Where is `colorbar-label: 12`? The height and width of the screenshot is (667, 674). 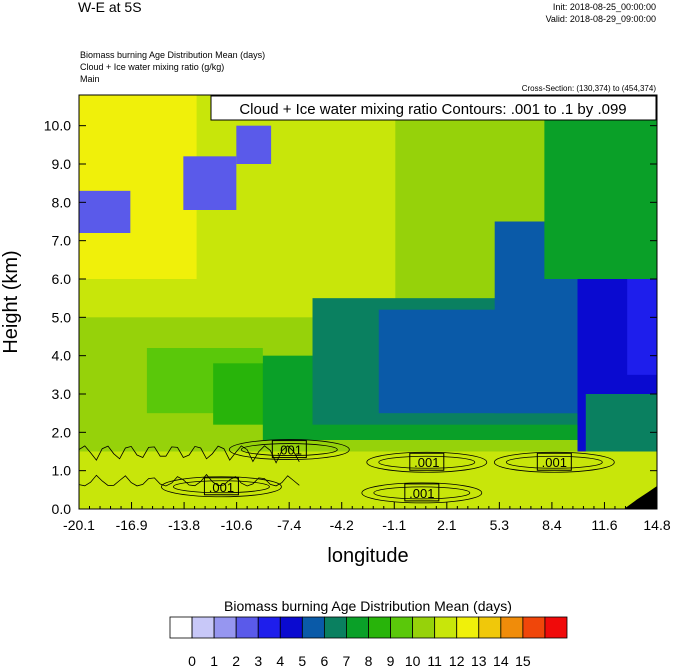
colorbar-label: 12 is located at coordinates (457, 660).